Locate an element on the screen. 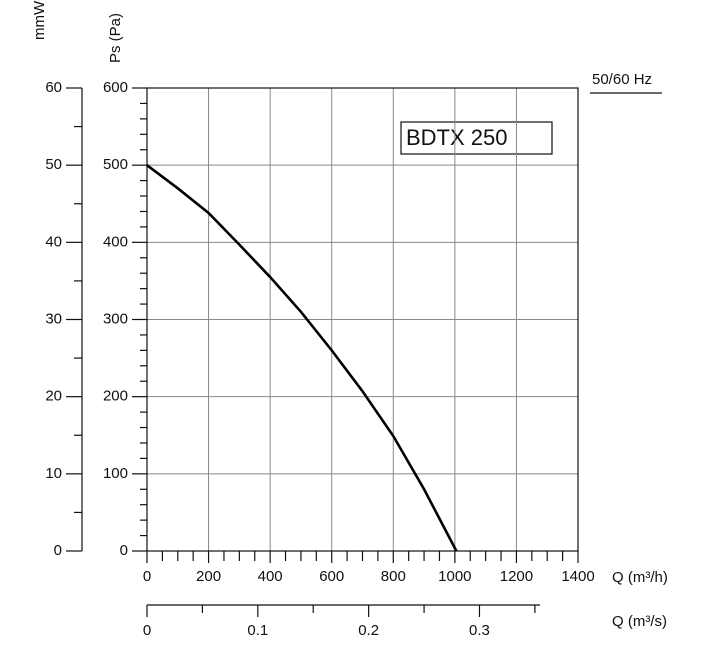  x2-tick-label: 0 is located at coordinates (147, 630).